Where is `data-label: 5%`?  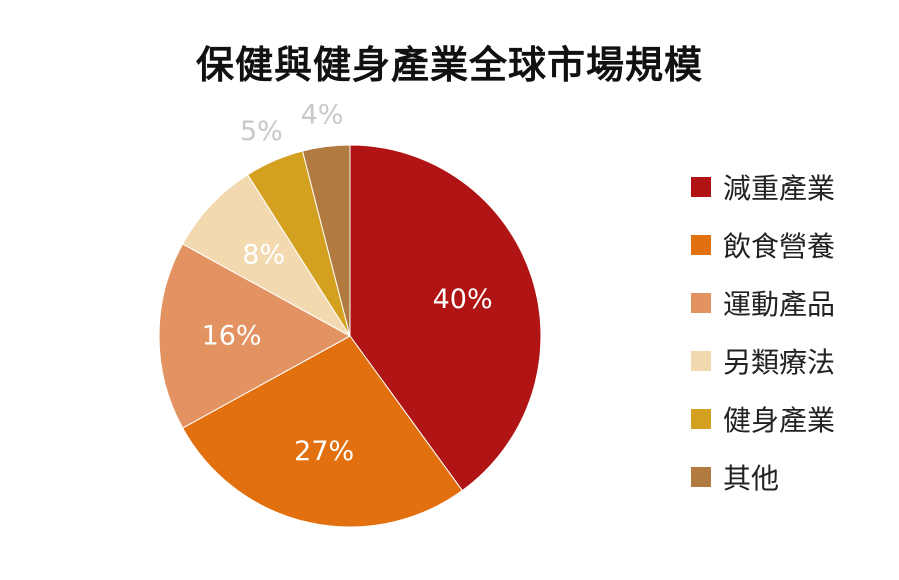 data-label: 5% is located at coordinates (261, 131).